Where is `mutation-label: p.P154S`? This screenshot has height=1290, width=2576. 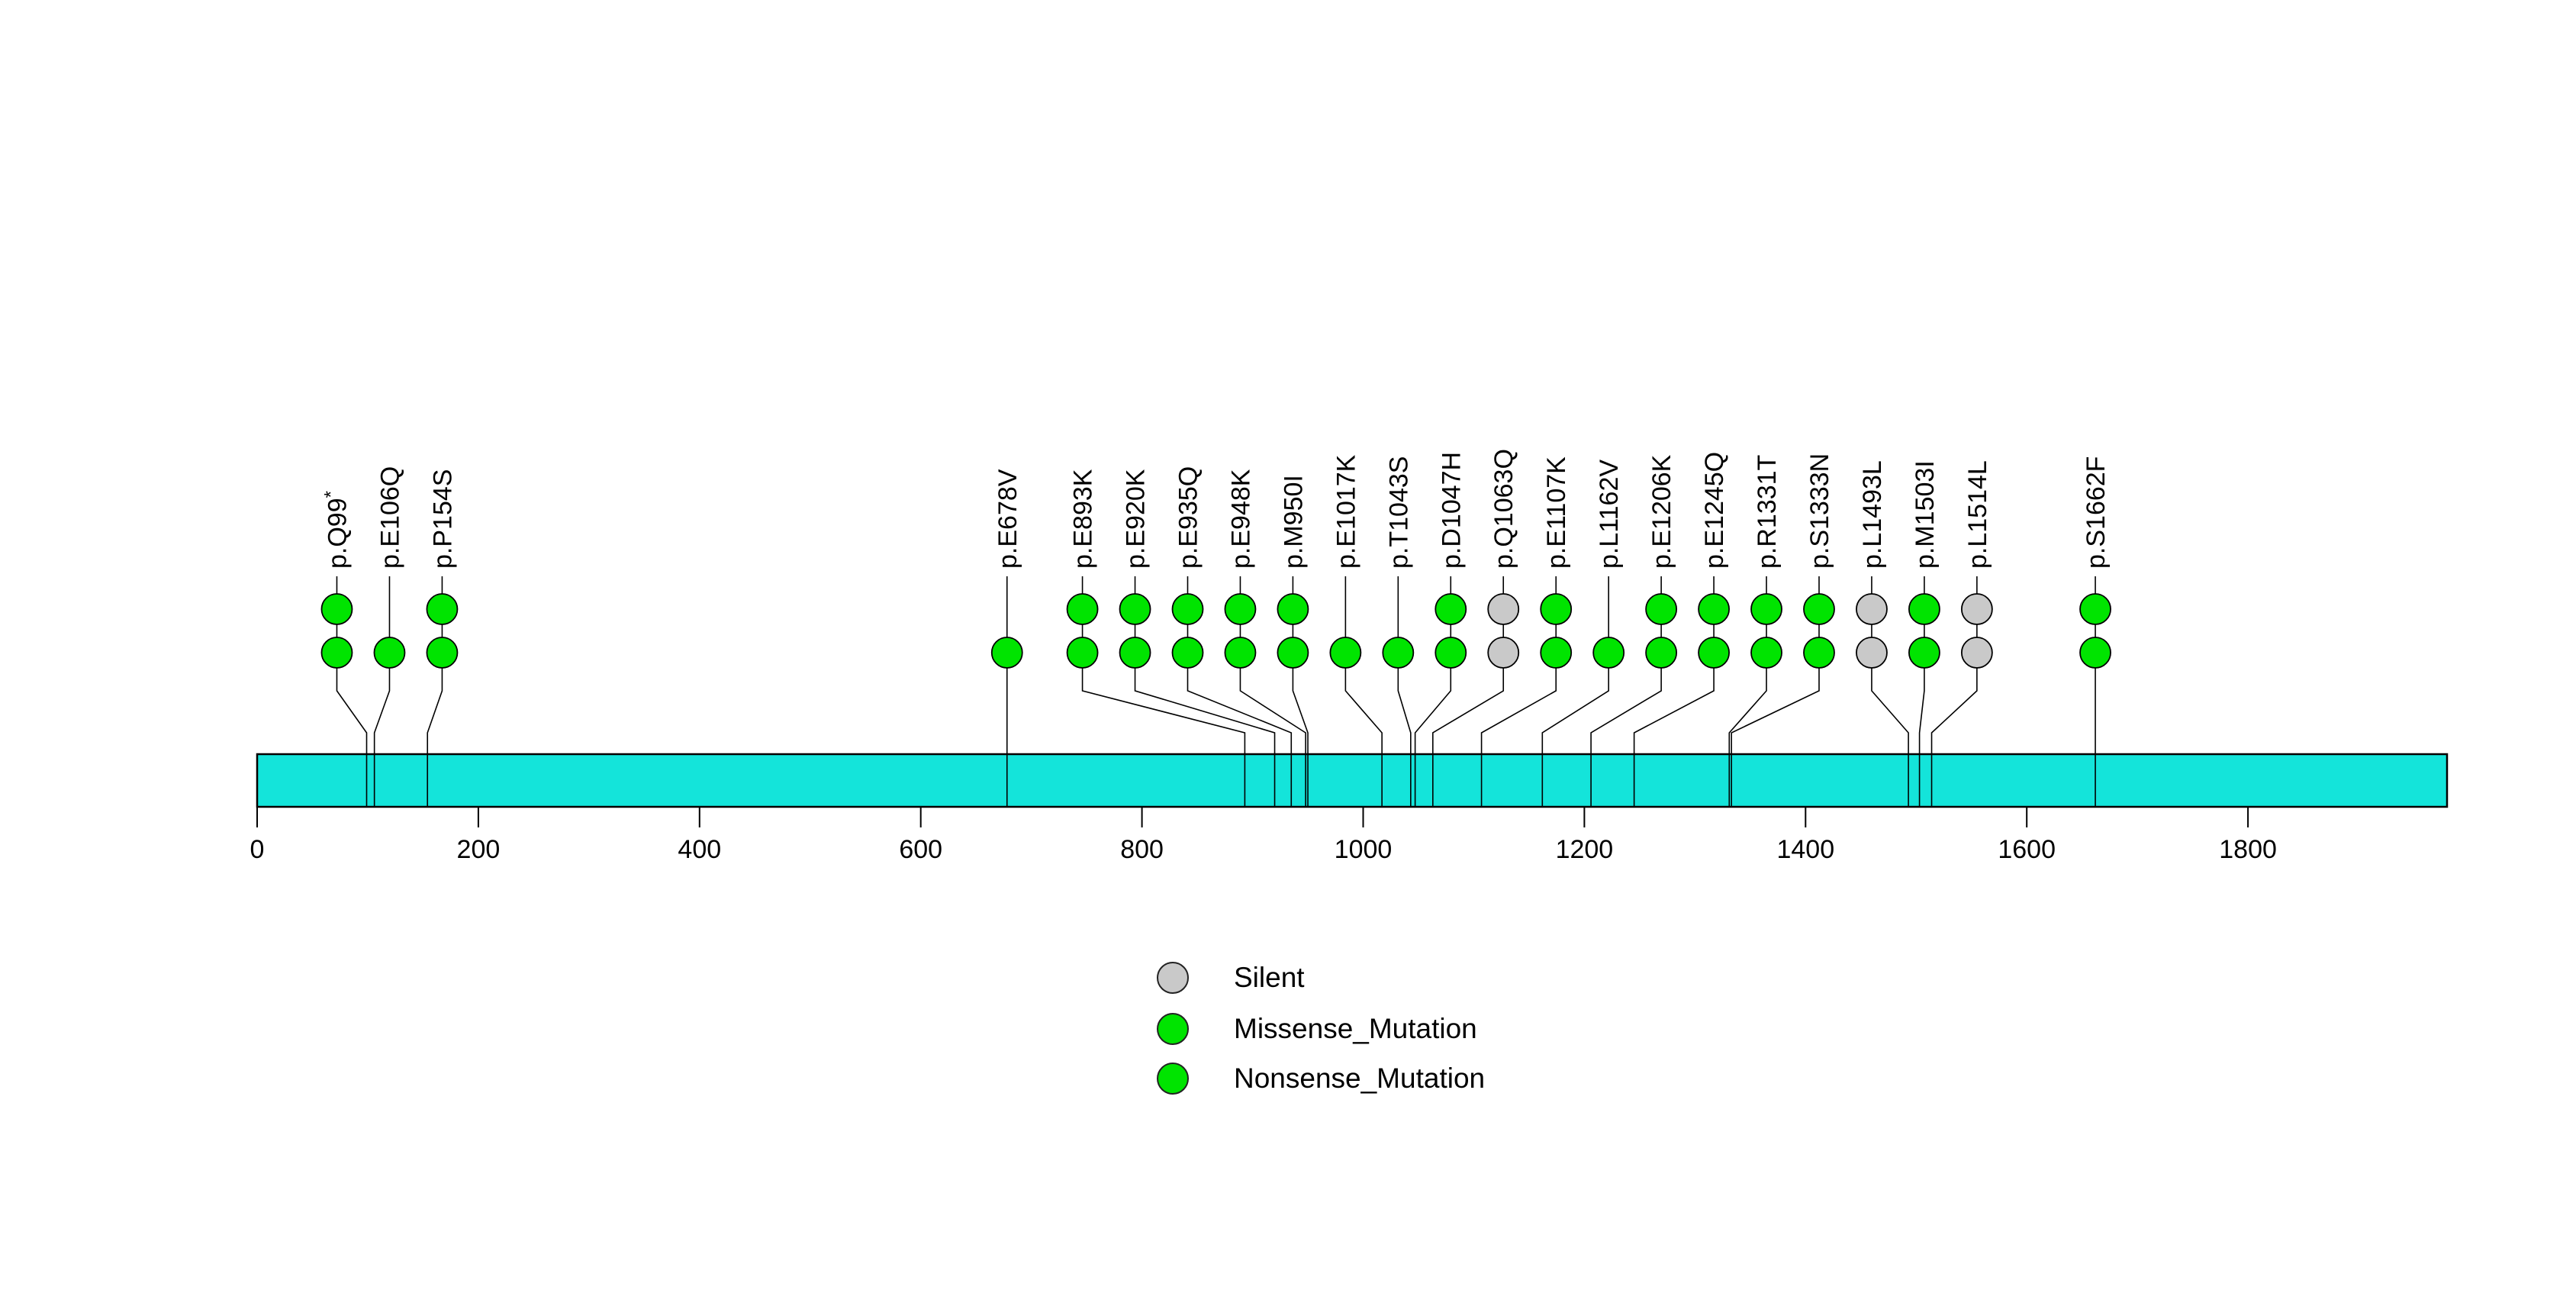
mutation-label: p.P154S is located at coordinates (442, 519).